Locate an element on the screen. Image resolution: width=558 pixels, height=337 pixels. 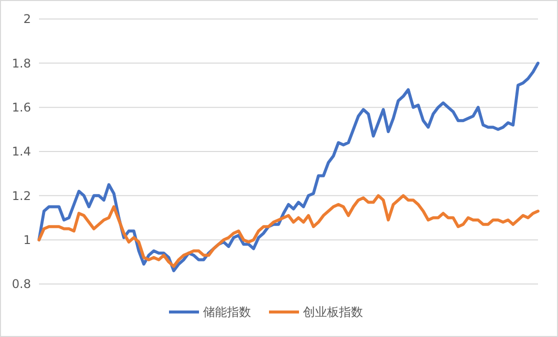
legend-label: 储能指数 is located at coordinates (227, 312).